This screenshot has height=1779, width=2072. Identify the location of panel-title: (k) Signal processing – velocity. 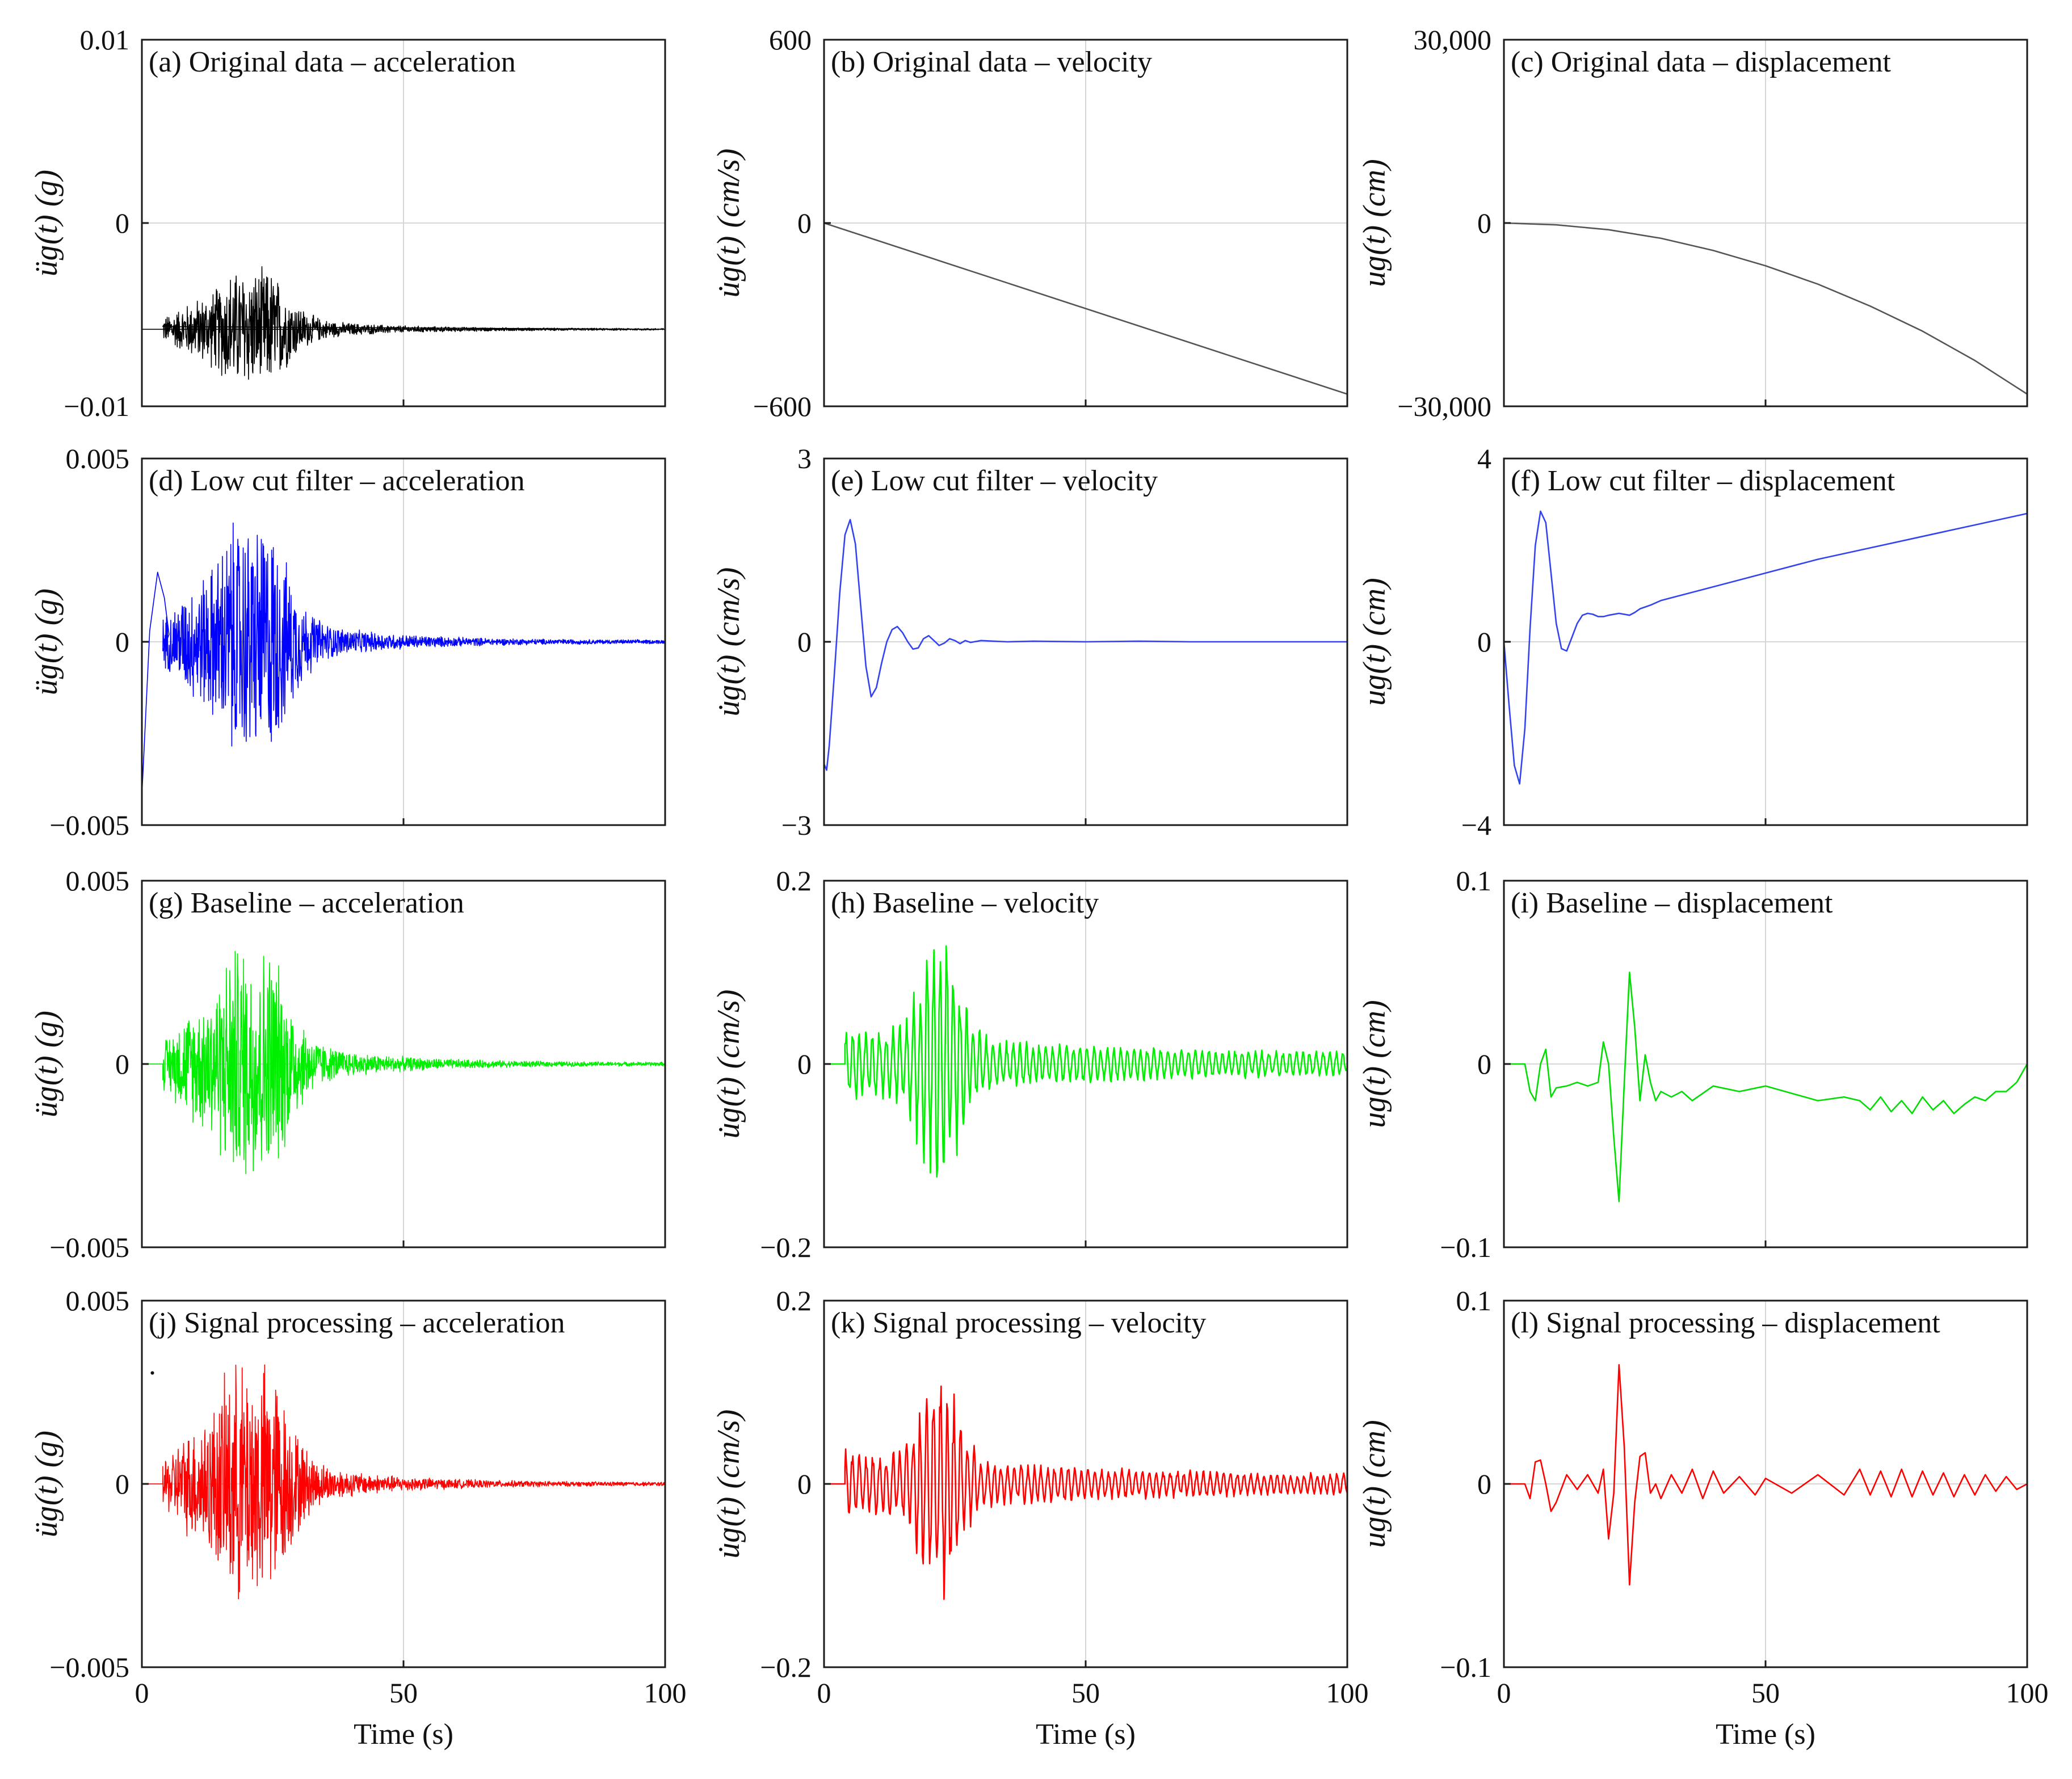
(1019, 1323).